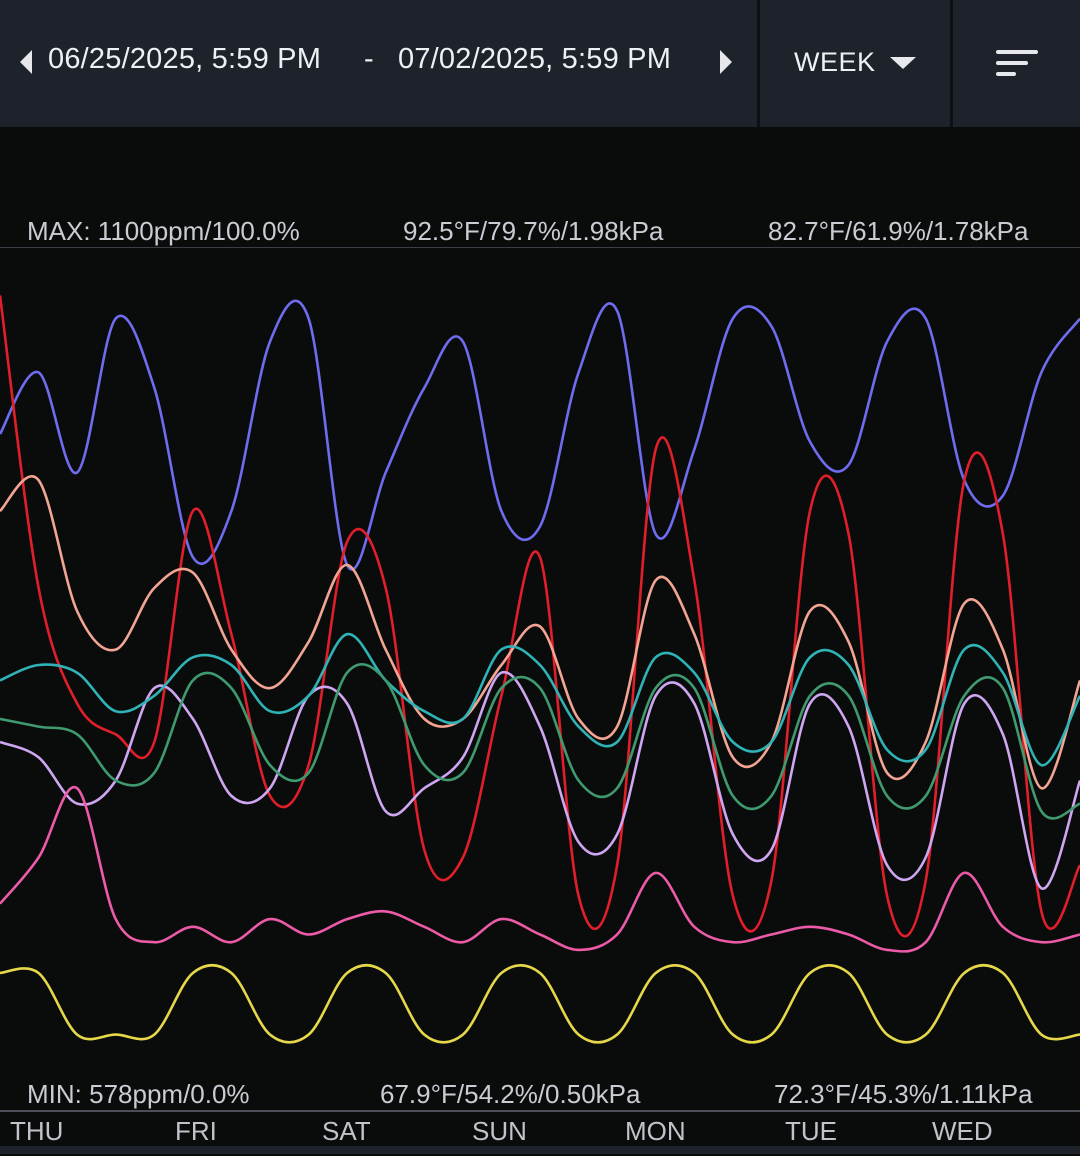 This screenshot has width=1080, height=1156. Describe the element at coordinates (185, 59) in the screenshot. I see `range-start-date: 06/25/2025, 5:59 PM` at that location.